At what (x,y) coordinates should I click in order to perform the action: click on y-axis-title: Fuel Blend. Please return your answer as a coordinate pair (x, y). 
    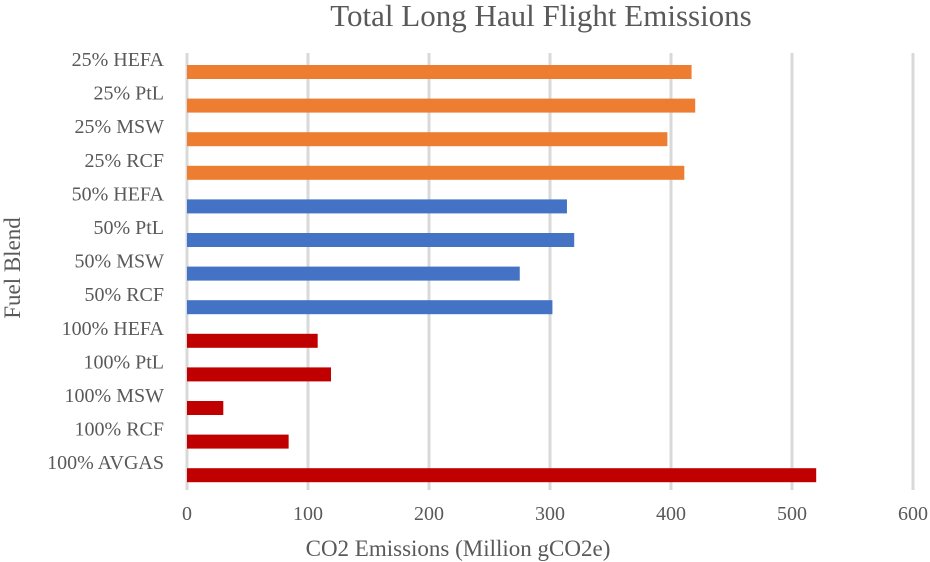
    Looking at the image, I should click on (12, 268).